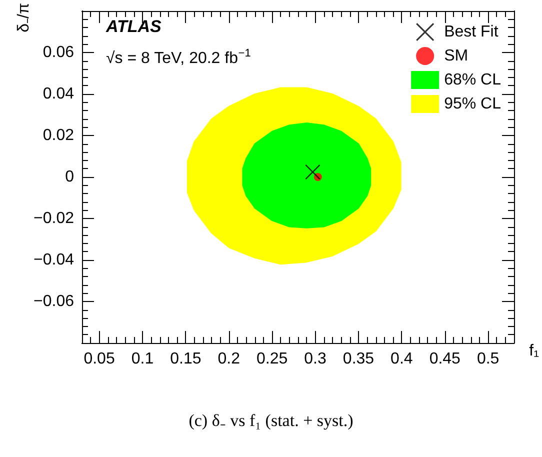  What do you see at coordinates (488, 359) in the screenshot?
I see `x-tick-label: 0.5` at bounding box center [488, 359].